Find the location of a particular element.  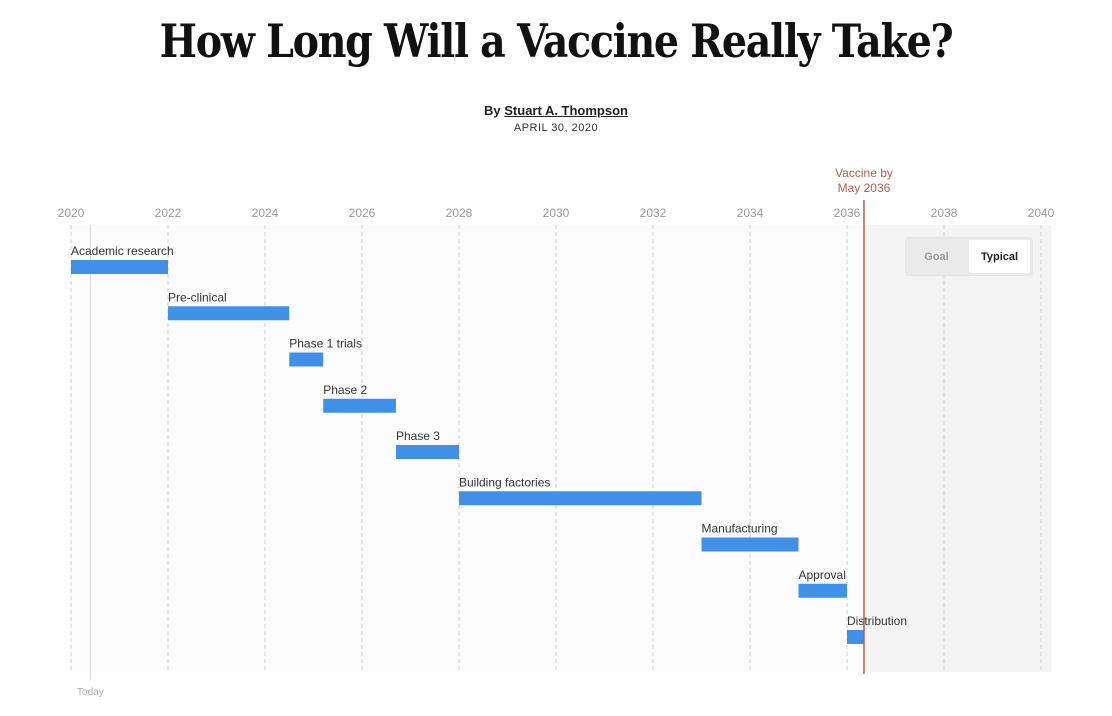

publish-date: APRIL 30, 2020 is located at coordinates (556, 128).